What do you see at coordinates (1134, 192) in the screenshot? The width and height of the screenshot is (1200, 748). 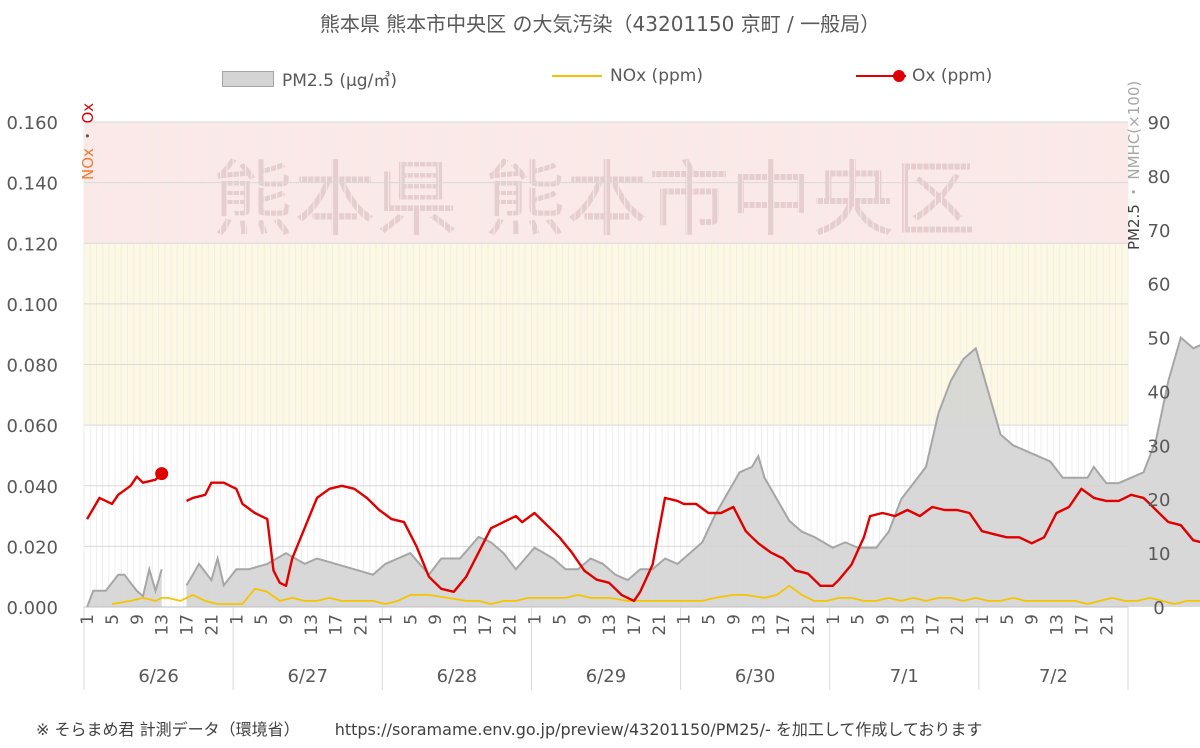 I see `right-axis-title-part: ・` at bounding box center [1134, 192].